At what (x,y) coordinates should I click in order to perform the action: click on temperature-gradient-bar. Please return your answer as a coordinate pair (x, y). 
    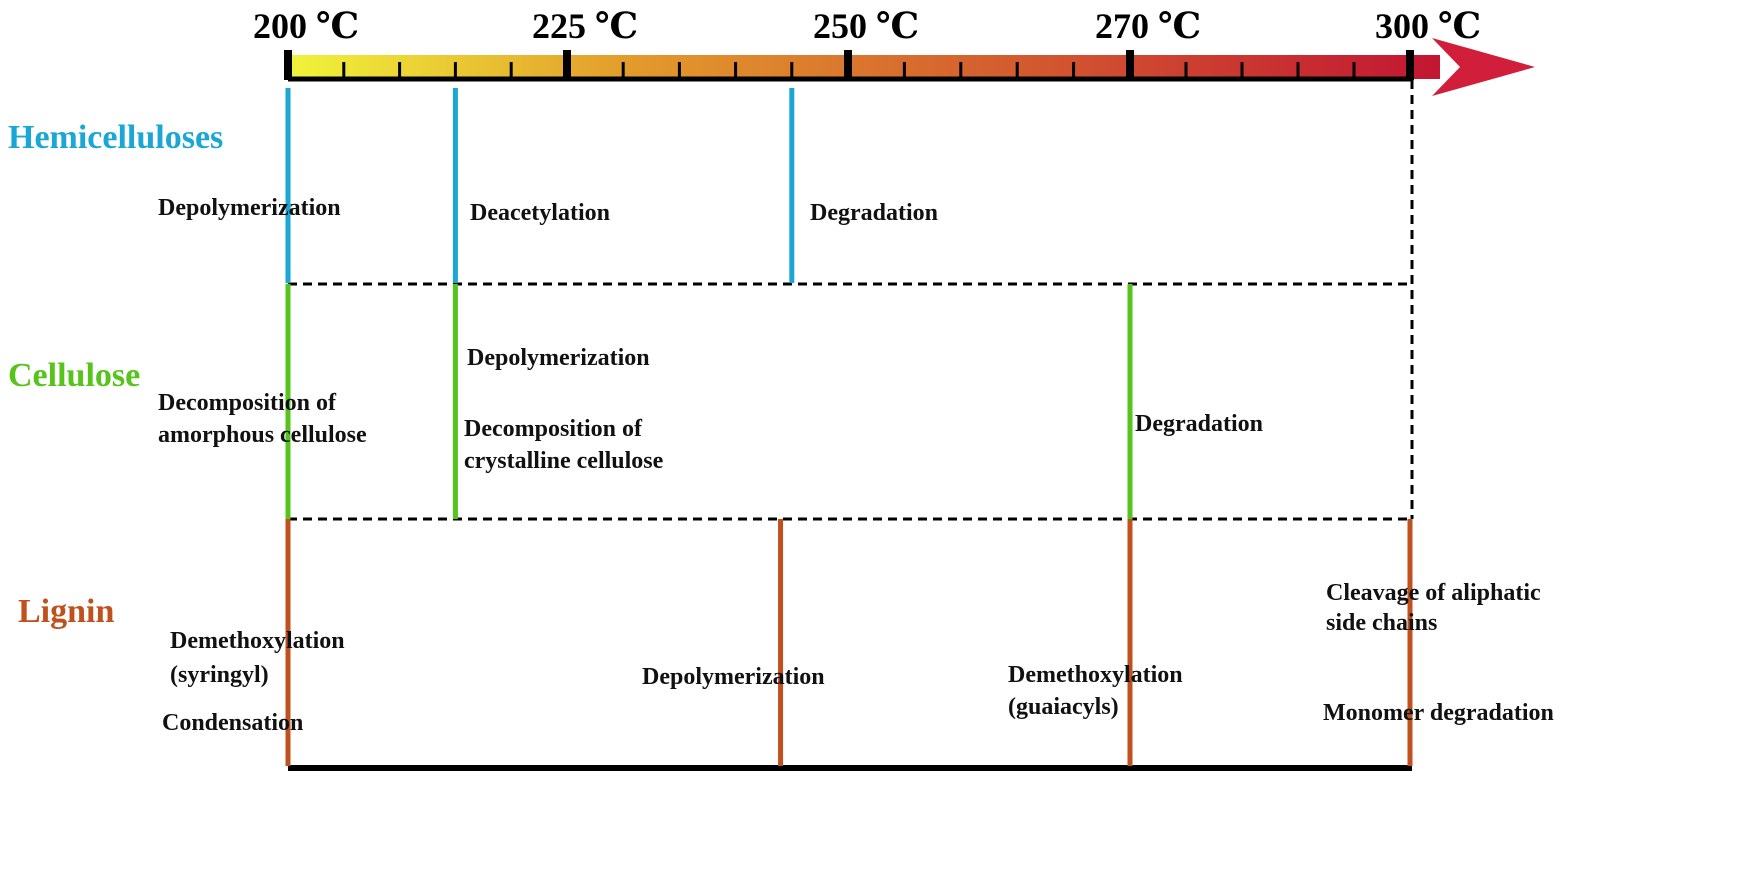
    Looking at the image, I should click on (864, 67).